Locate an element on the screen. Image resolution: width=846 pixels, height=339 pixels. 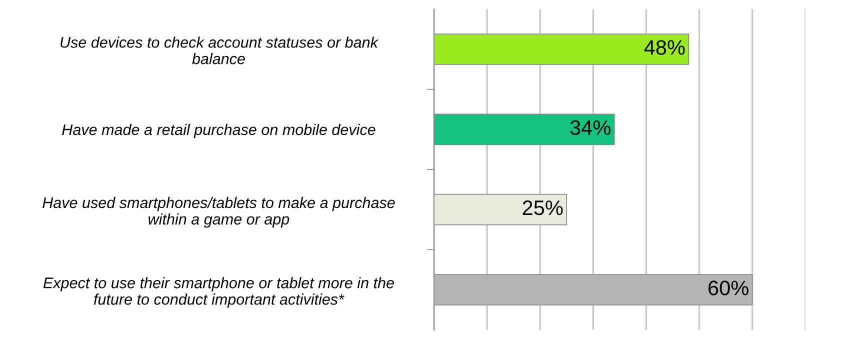
y-tick-label: Have used smartphones/tablets to make a purchase within a game or app is located at coordinates (218, 212).